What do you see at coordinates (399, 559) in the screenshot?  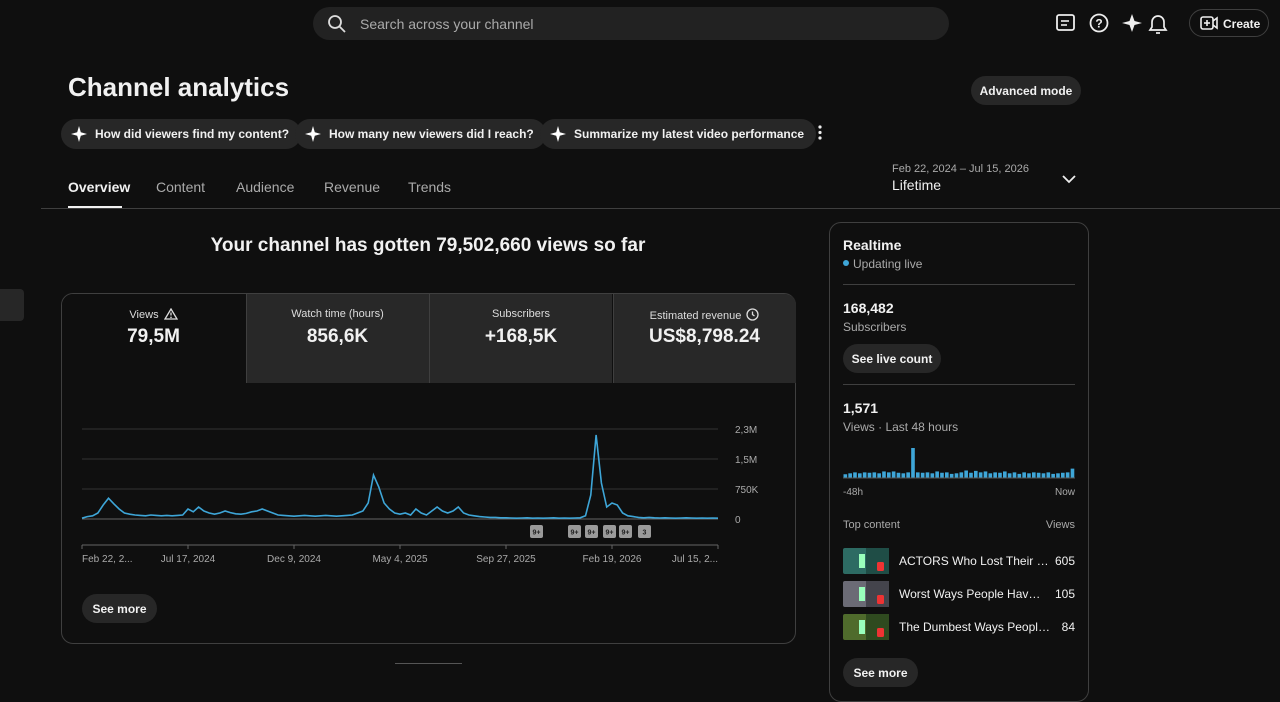 I see `x-tick-label: May 4, 2025` at bounding box center [399, 559].